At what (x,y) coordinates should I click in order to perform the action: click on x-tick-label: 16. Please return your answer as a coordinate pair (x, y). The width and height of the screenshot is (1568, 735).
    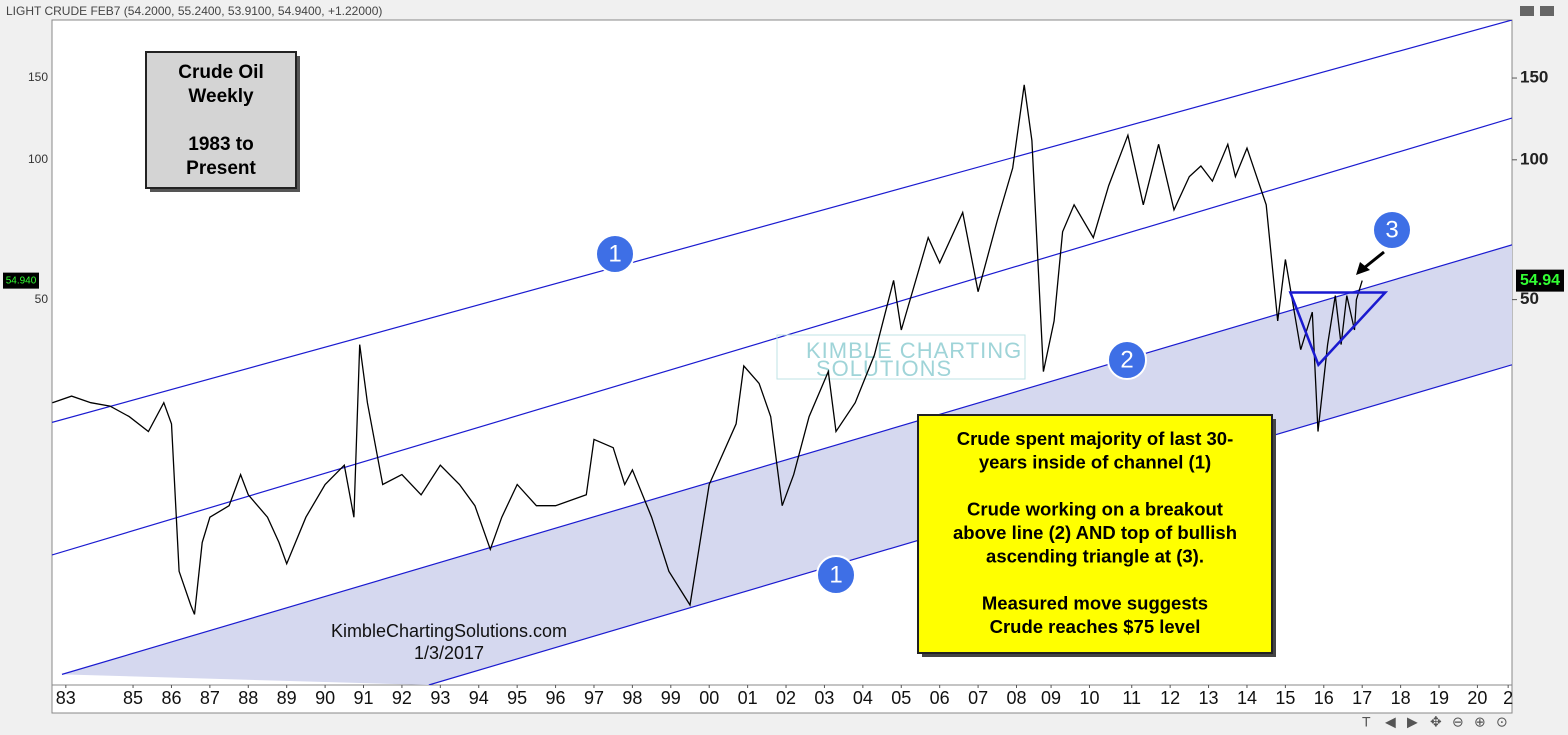
    Looking at the image, I should click on (1324, 698).